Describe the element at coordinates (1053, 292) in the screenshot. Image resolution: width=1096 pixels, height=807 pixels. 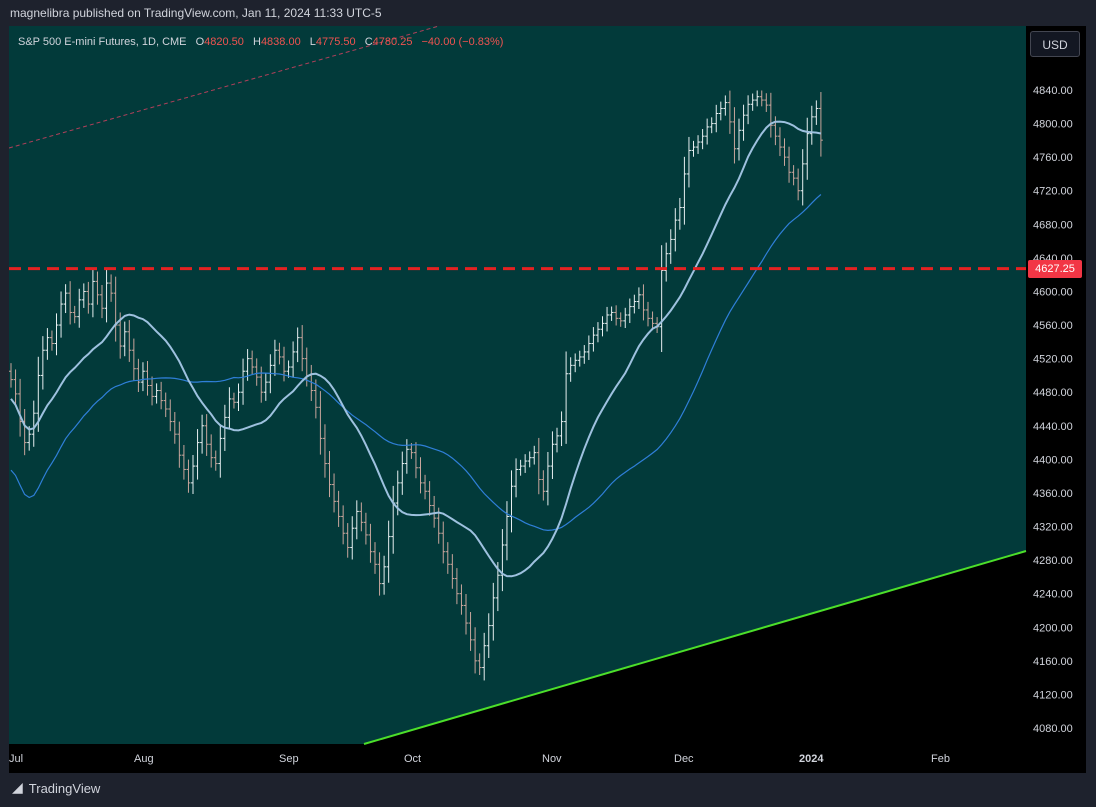
I see `y-tick-label: 4600.00` at that location.